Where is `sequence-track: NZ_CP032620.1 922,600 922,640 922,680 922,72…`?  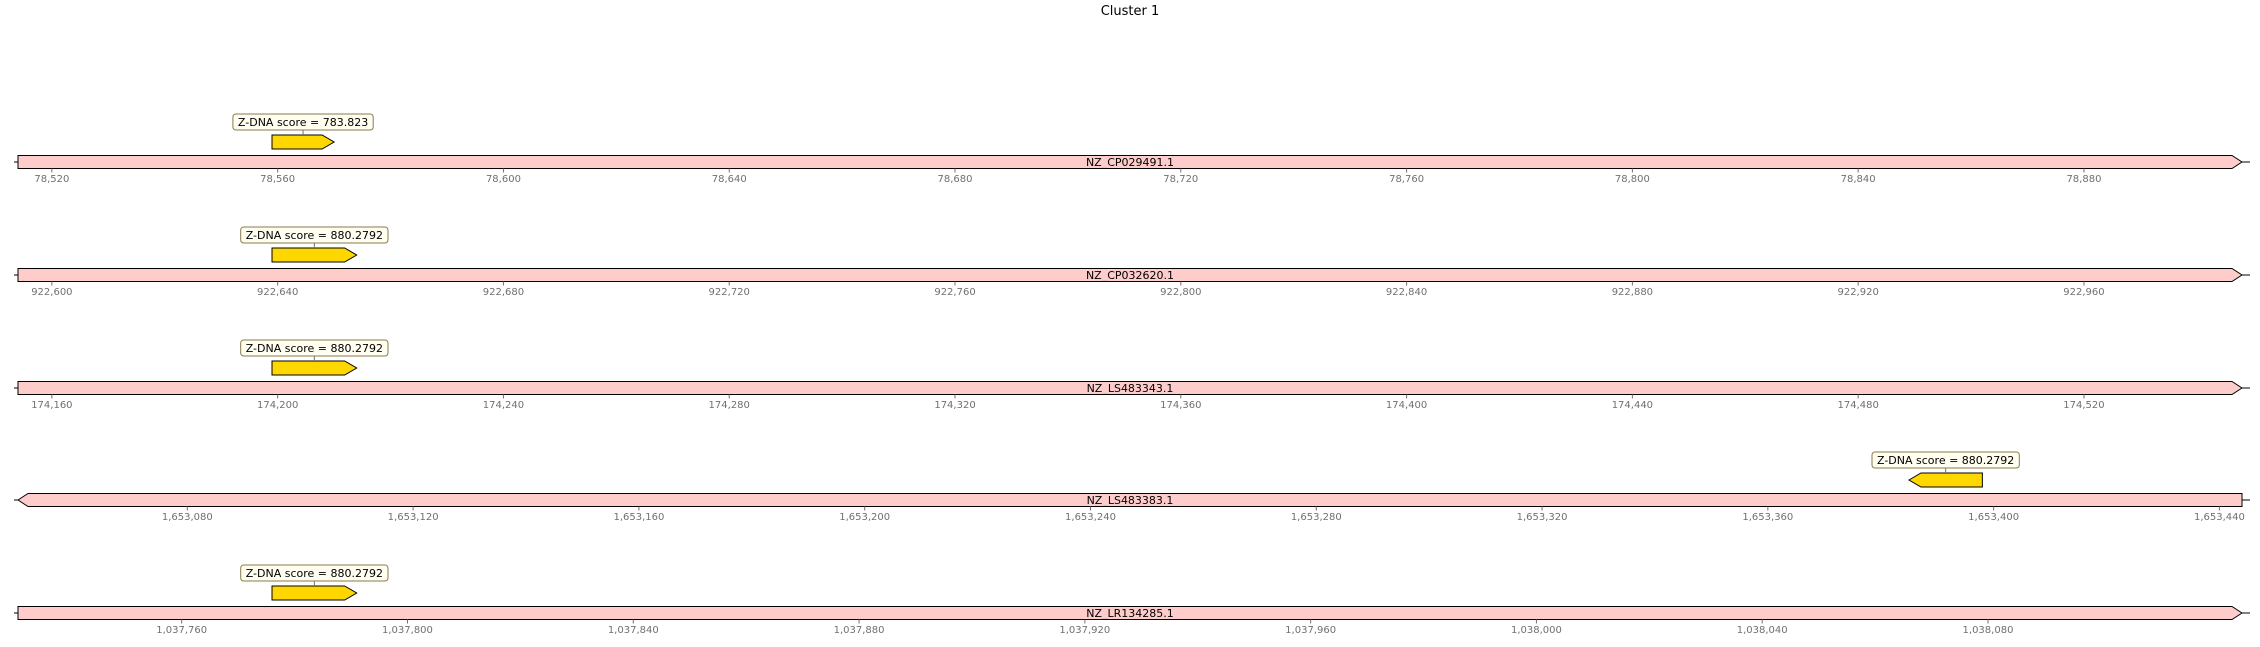
sequence-track: NZ_CP032620.1 922,600 922,640 922,680 922,72… is located at coordinates (1132, 262).